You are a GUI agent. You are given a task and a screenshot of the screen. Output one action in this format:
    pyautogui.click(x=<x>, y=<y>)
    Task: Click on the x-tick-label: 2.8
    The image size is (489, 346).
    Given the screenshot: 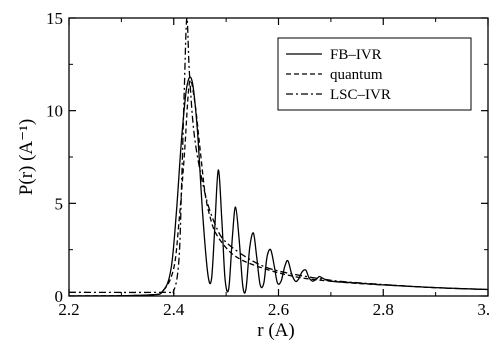 What is the action you would take?
    pyautogui.click(x=383, y=309)
    